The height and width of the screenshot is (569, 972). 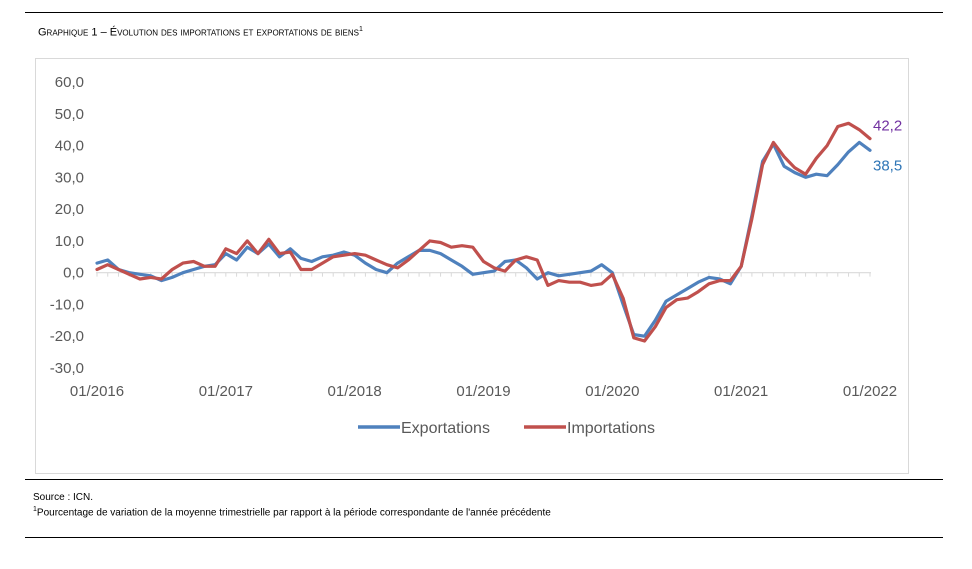 What do you see at coordinates (73, 273) in the screenshot?
I see `y-tick-label: 0,0` at bounding box center [73, 273].